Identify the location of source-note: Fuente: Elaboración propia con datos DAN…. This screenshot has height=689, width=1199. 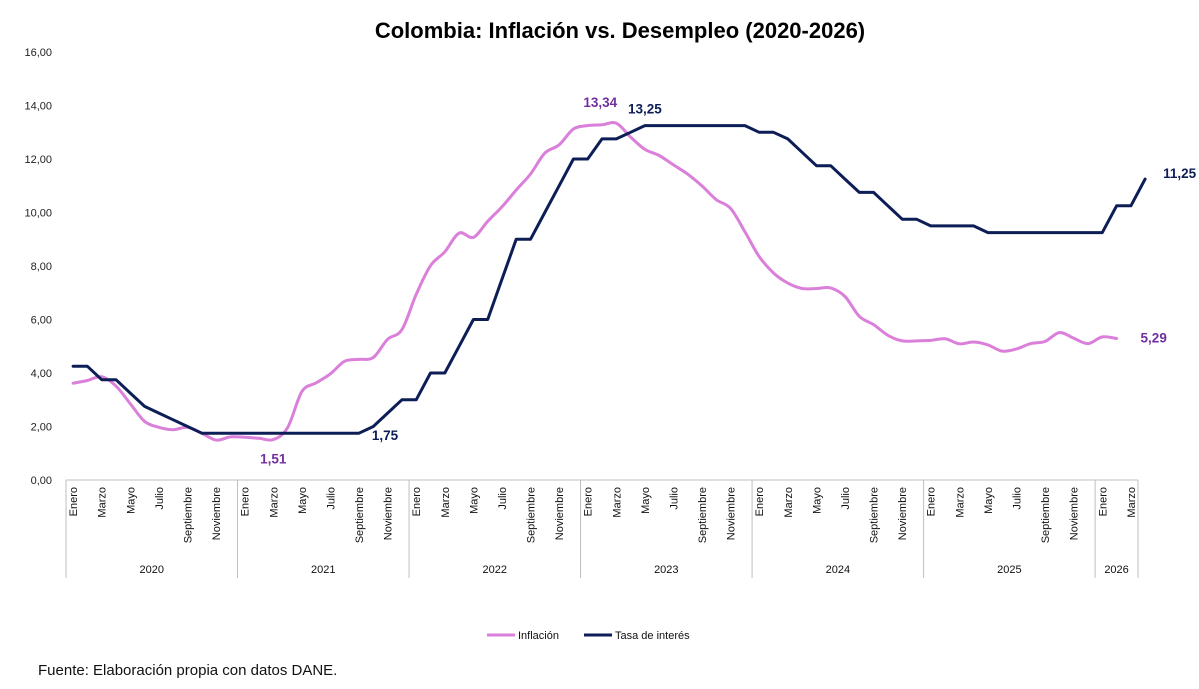
(188, 670).